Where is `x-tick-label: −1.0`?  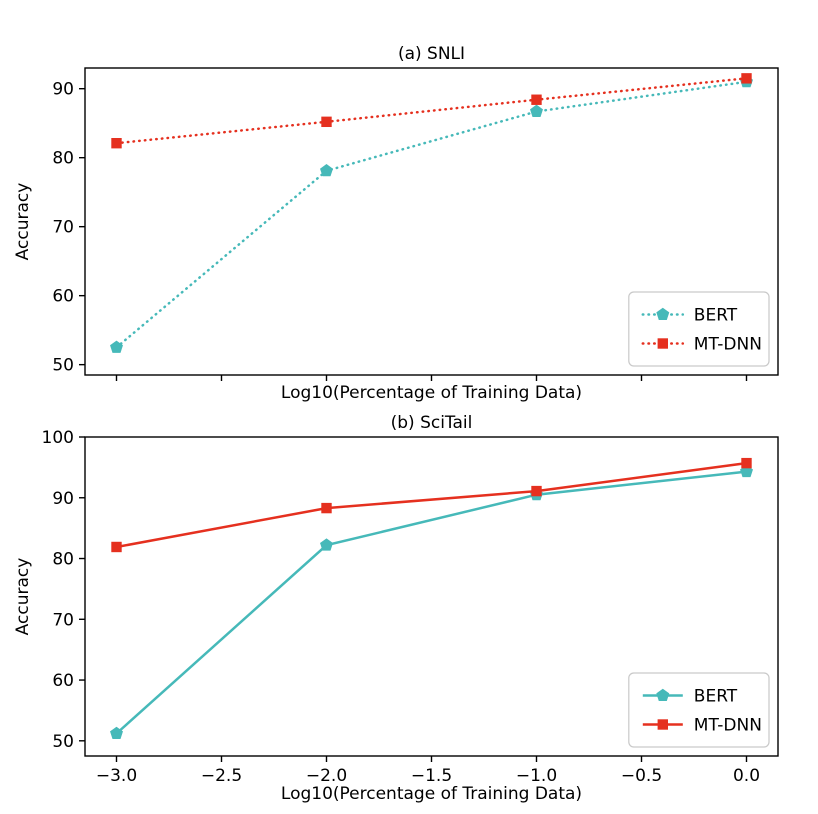
x-tick-label: −1.0 is located at coordinates (536, 776).